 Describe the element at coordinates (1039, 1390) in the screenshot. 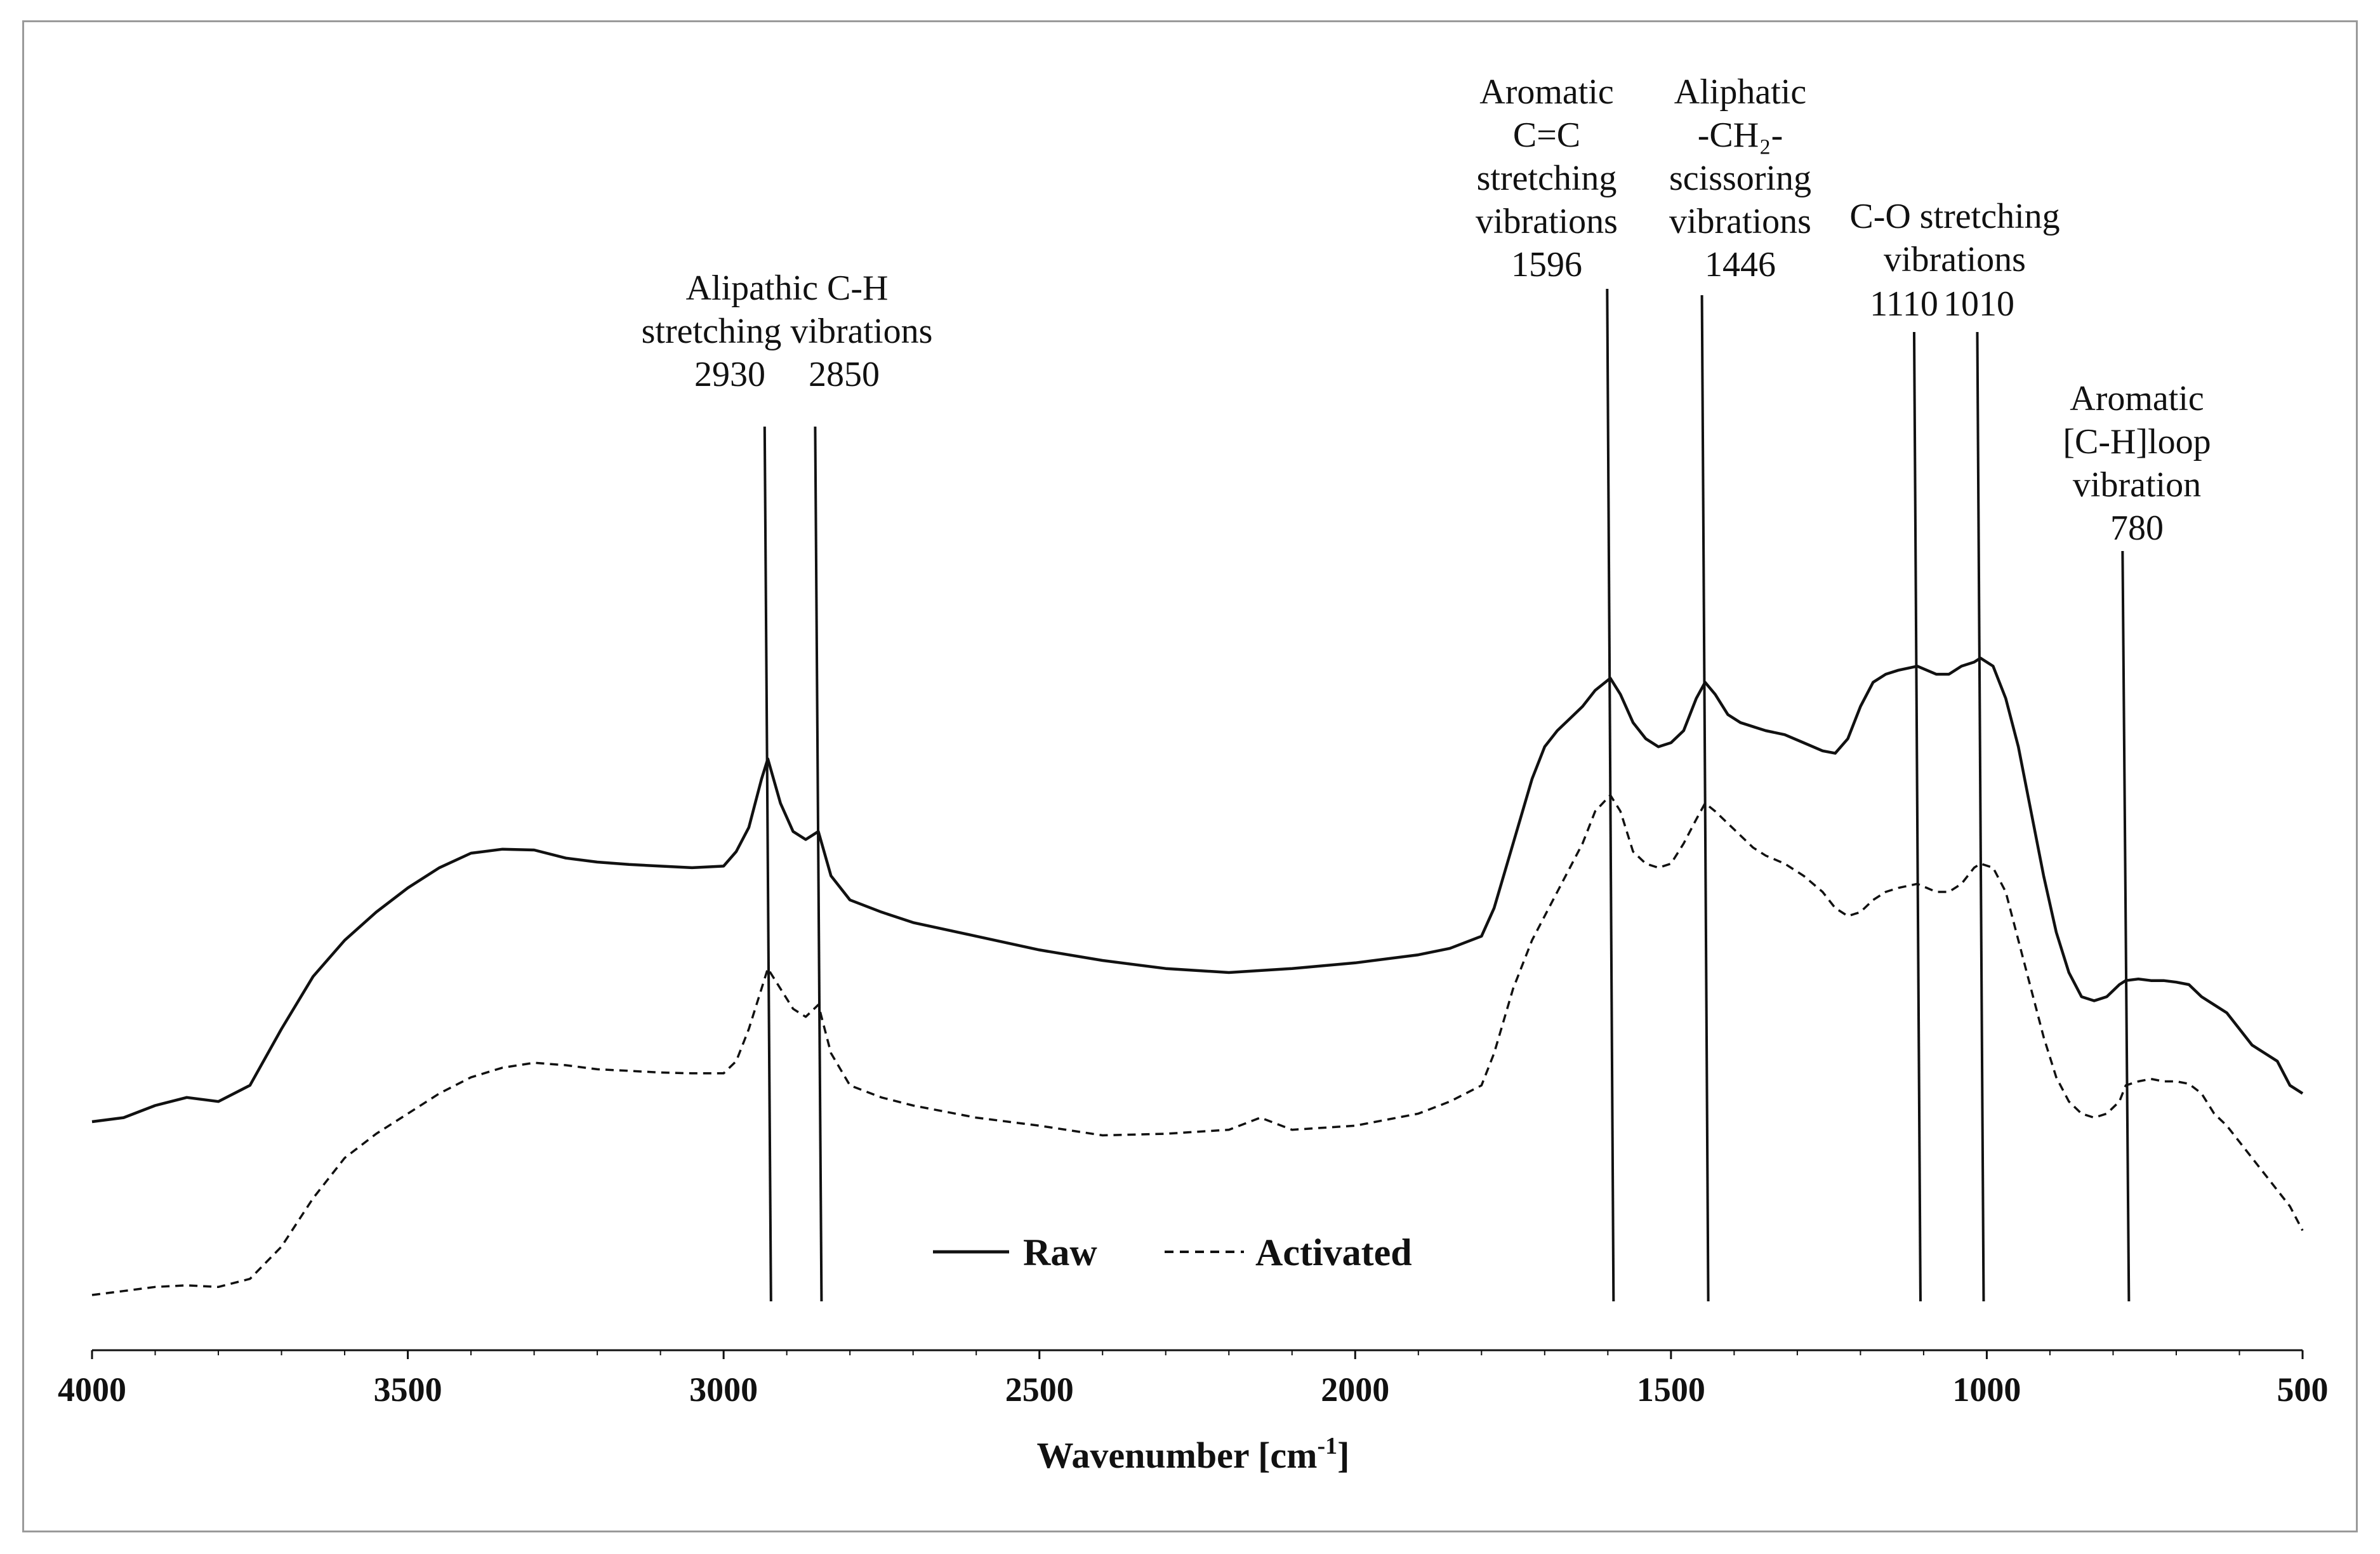

I see `x-tick-label: 2500` at that location.